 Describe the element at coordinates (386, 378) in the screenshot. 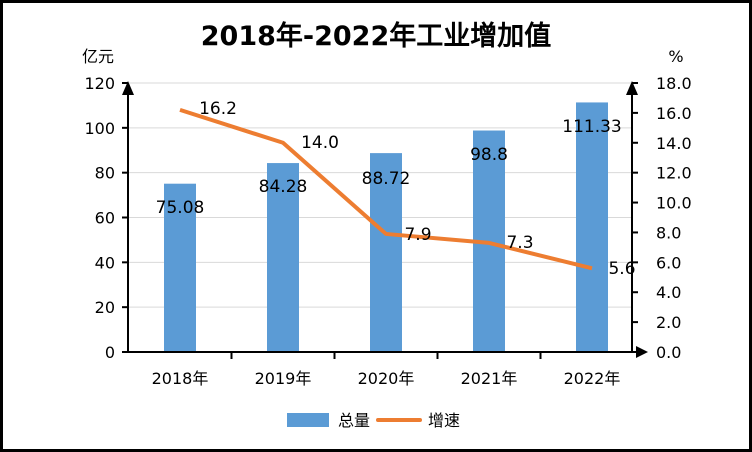

I see `x-tick-label: 2020年` at that location.